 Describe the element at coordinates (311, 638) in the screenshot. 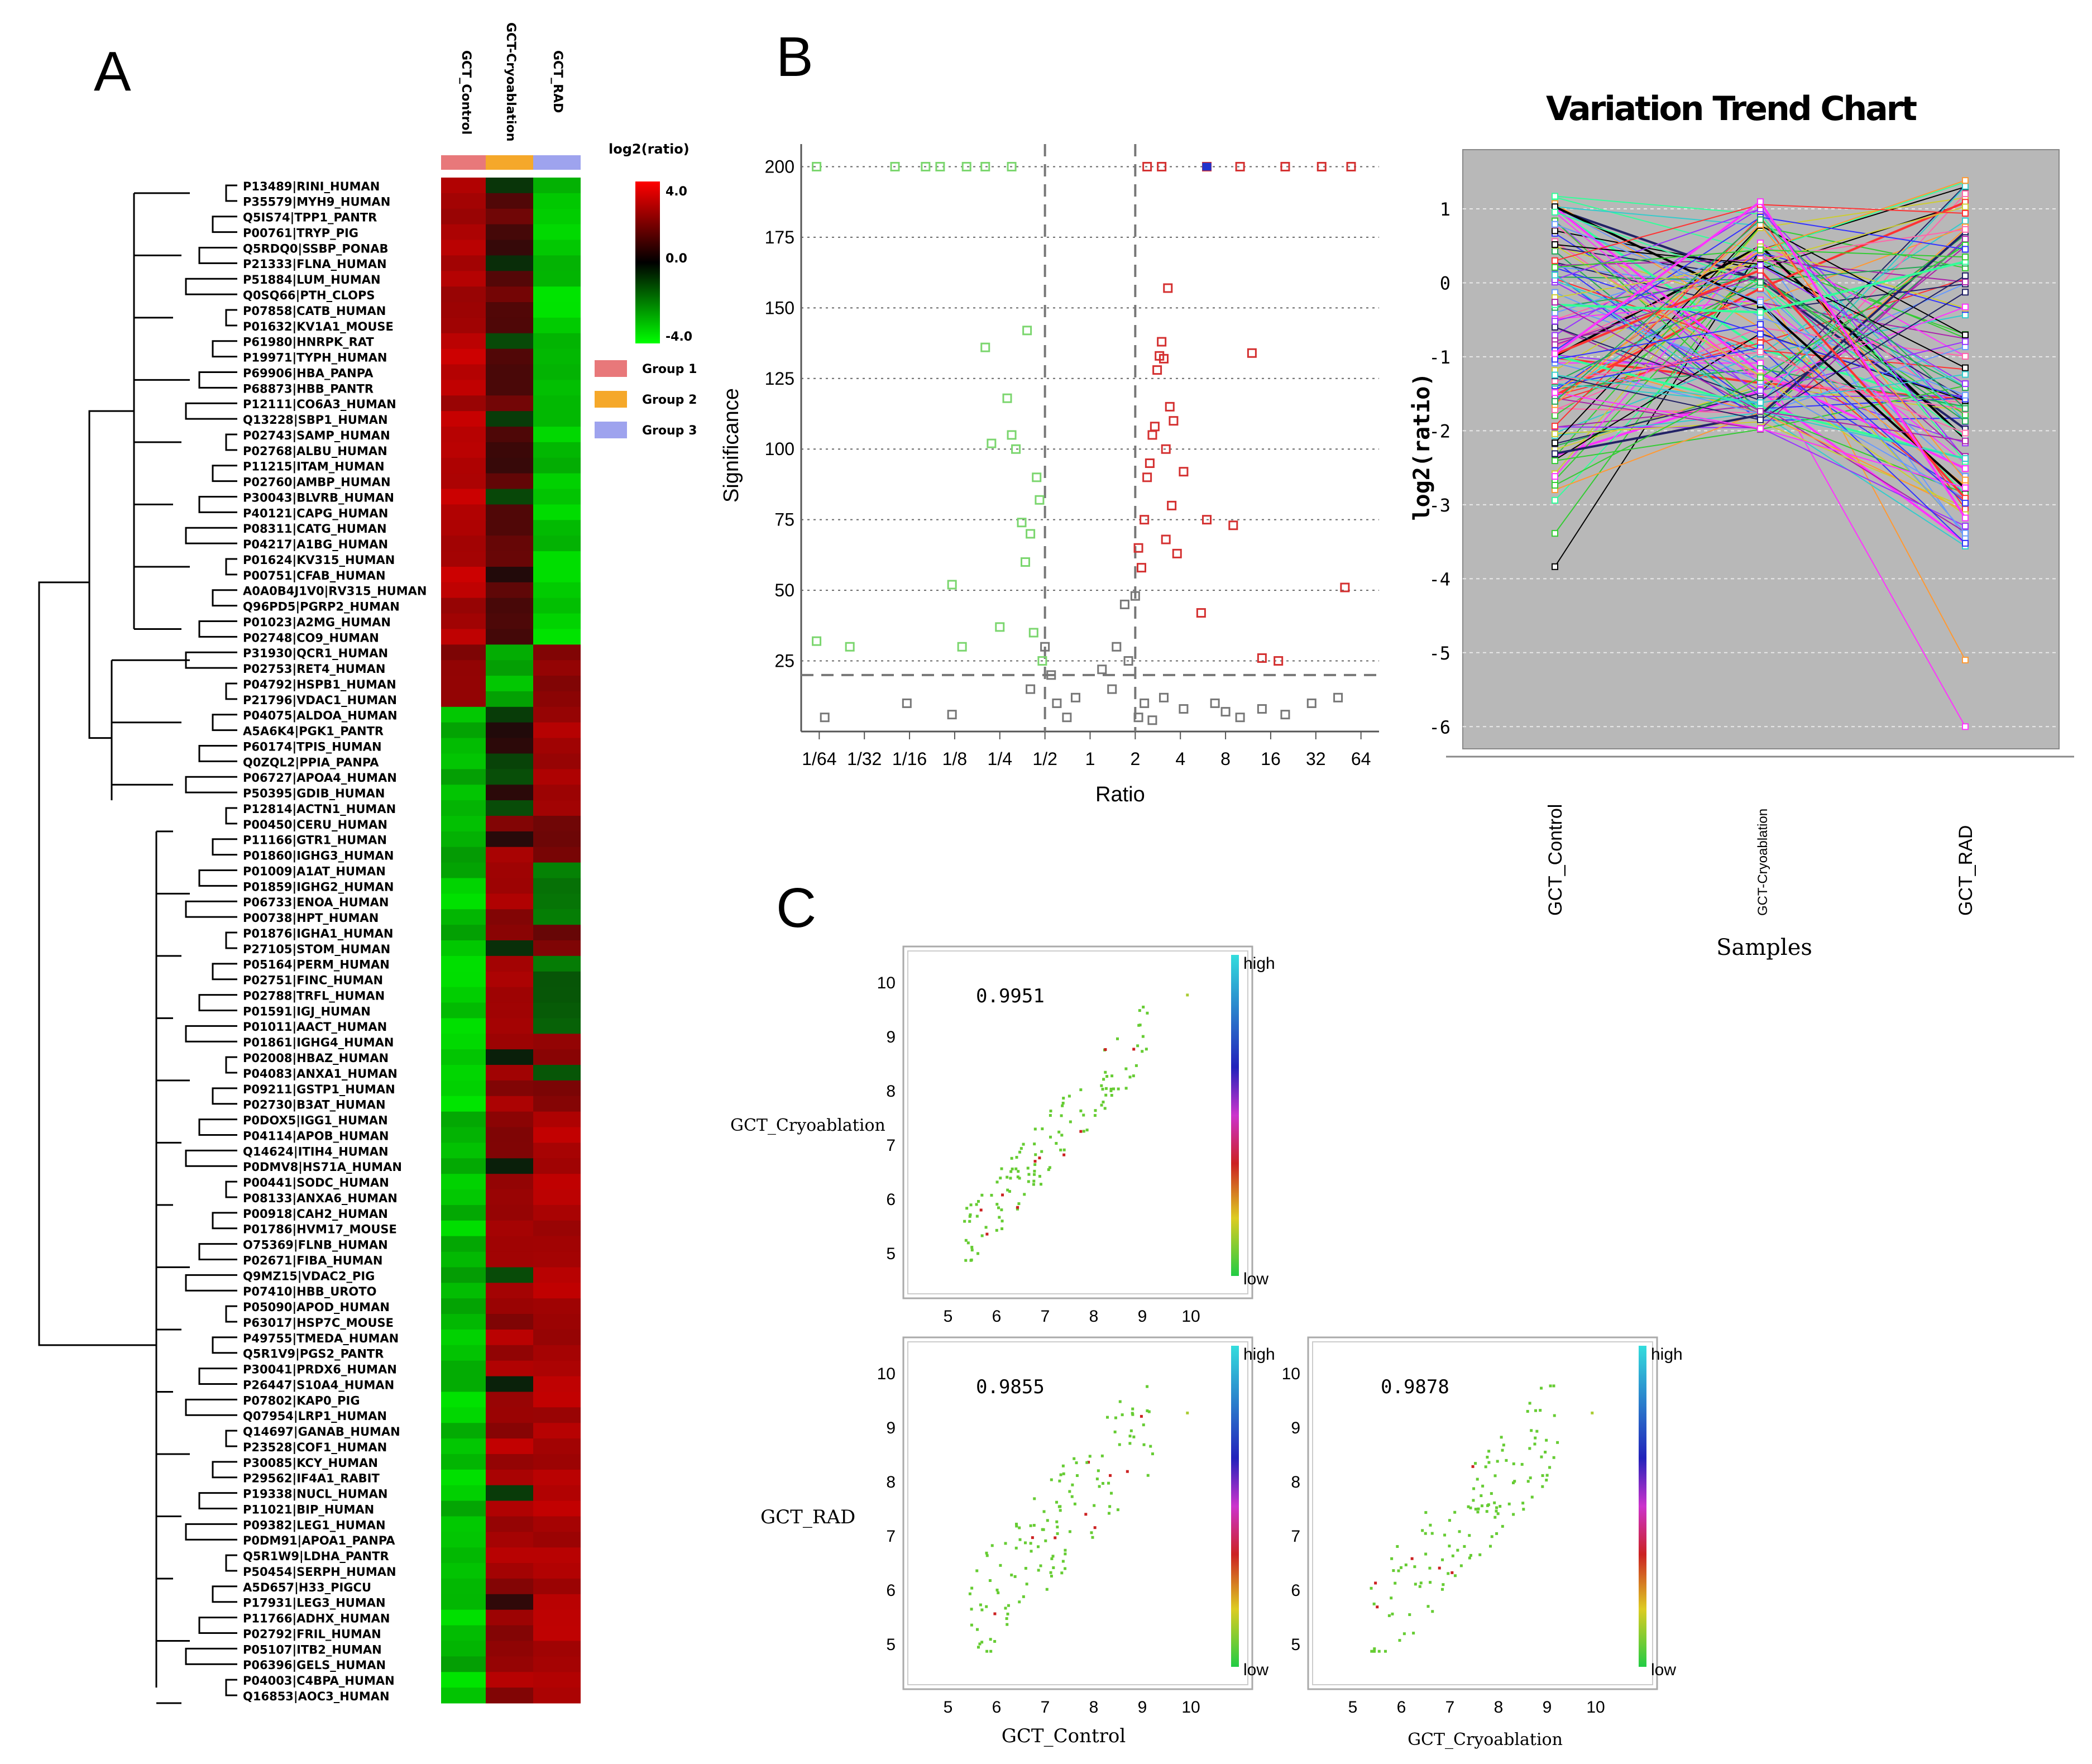

I see `protein-label: P02748|CO9_HUMAN` at that location.